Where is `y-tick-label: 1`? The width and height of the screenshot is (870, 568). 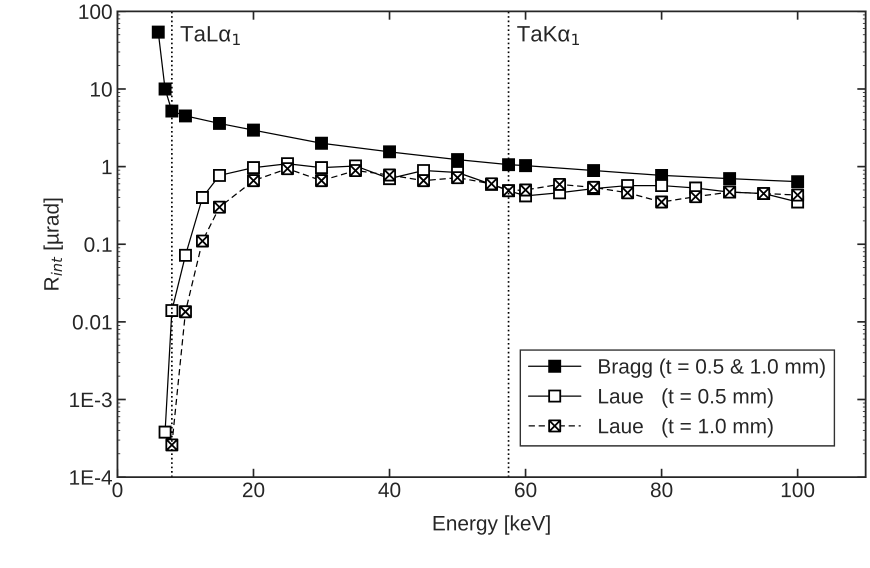
y-tick-label: 1 is located at coordinates (107, 167).